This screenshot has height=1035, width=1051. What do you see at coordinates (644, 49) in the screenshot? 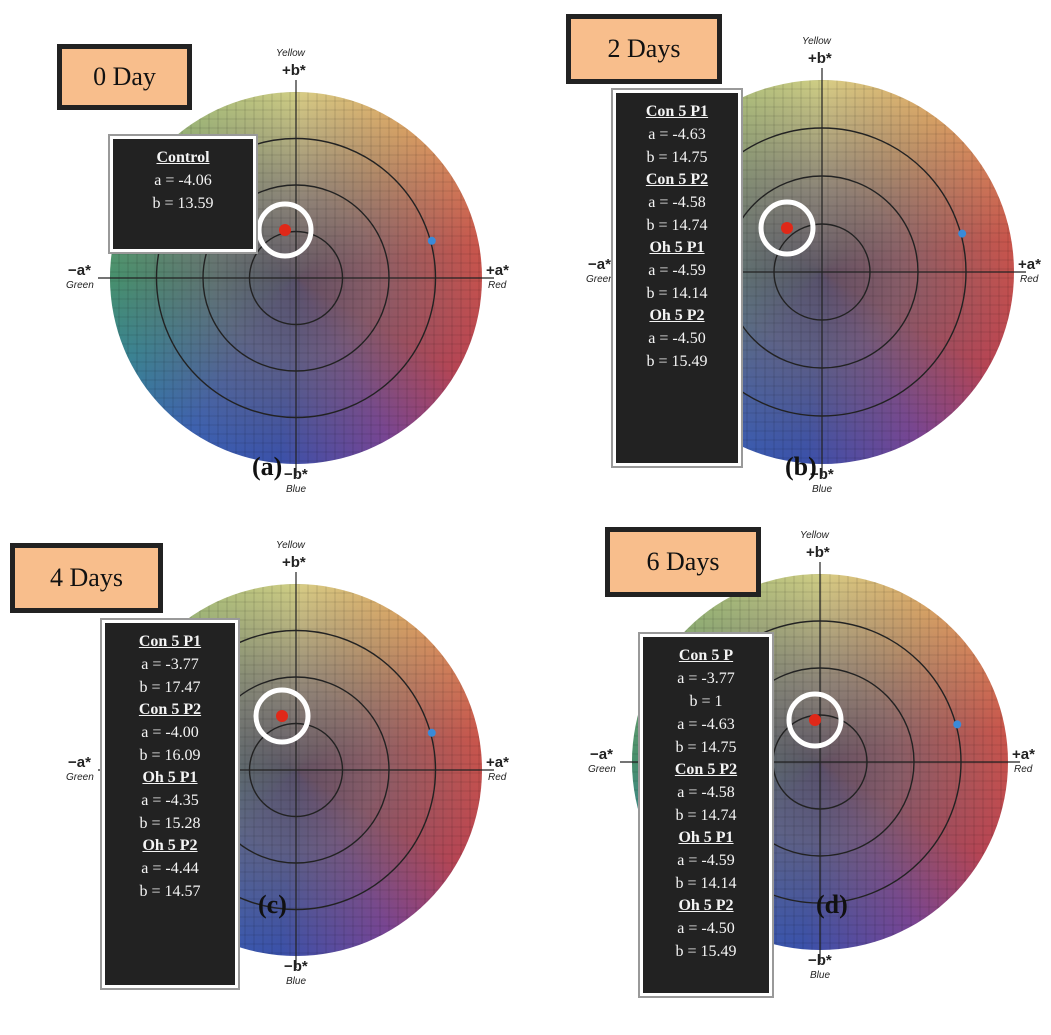
I see `panel-title: 2 Days` at bounding box center [644, 49].